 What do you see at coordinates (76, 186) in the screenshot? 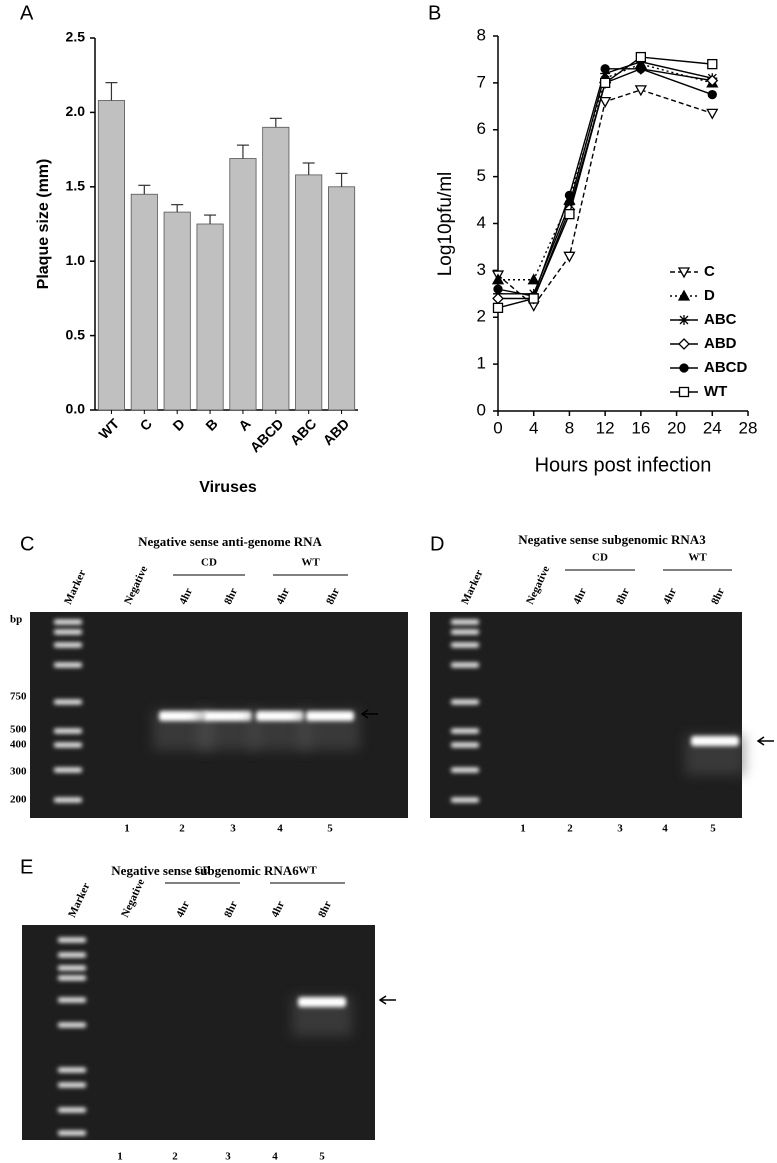
I see `y-tick-label: 1.5` at bounding box center [76, 186].